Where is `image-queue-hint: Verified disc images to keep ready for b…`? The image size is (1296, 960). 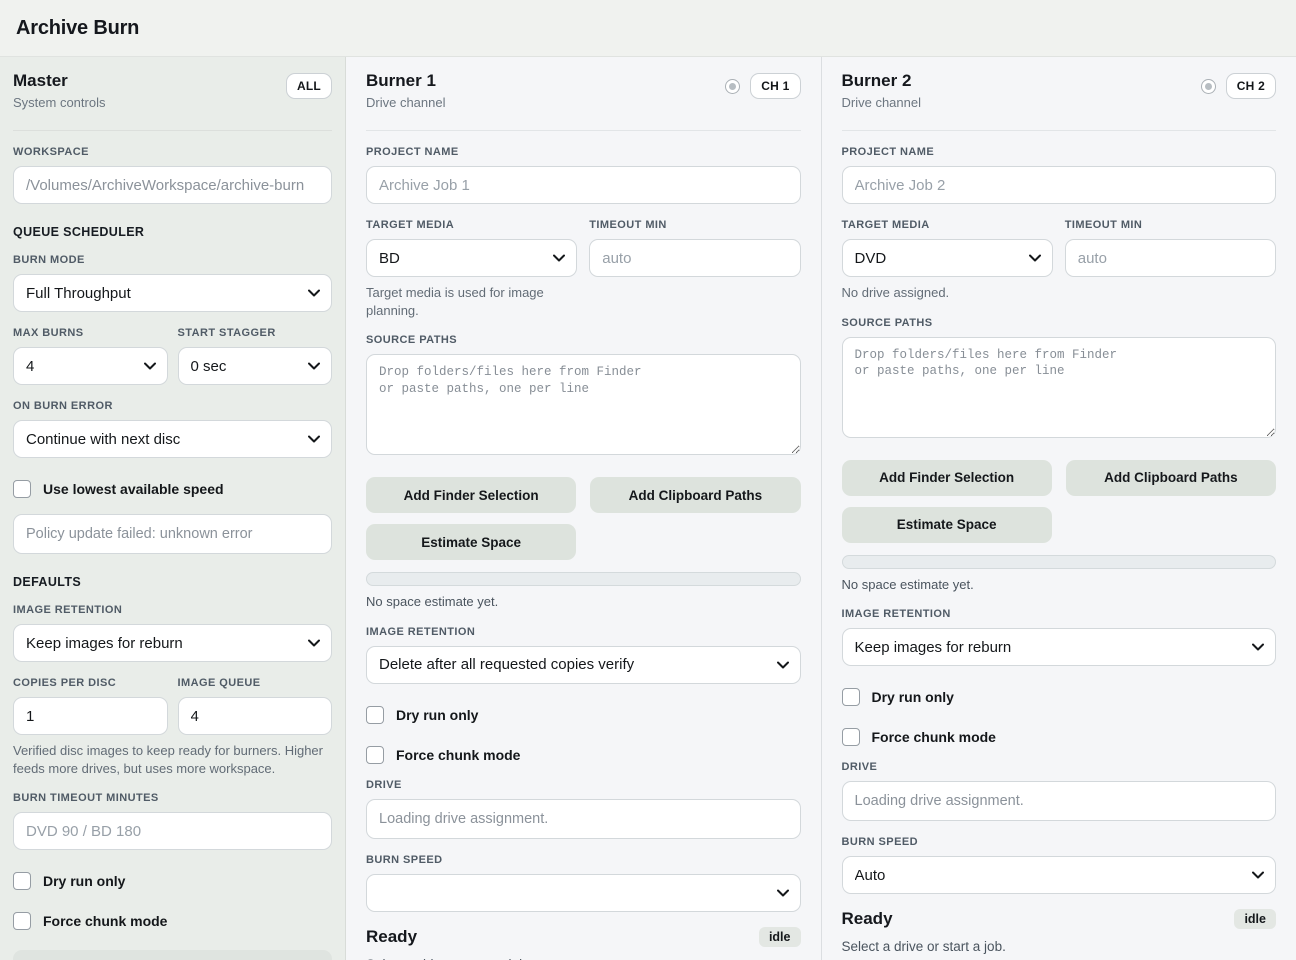
image-queue-hint: Verified disc images to keep ready for b… is located at coordinates (168, 759).